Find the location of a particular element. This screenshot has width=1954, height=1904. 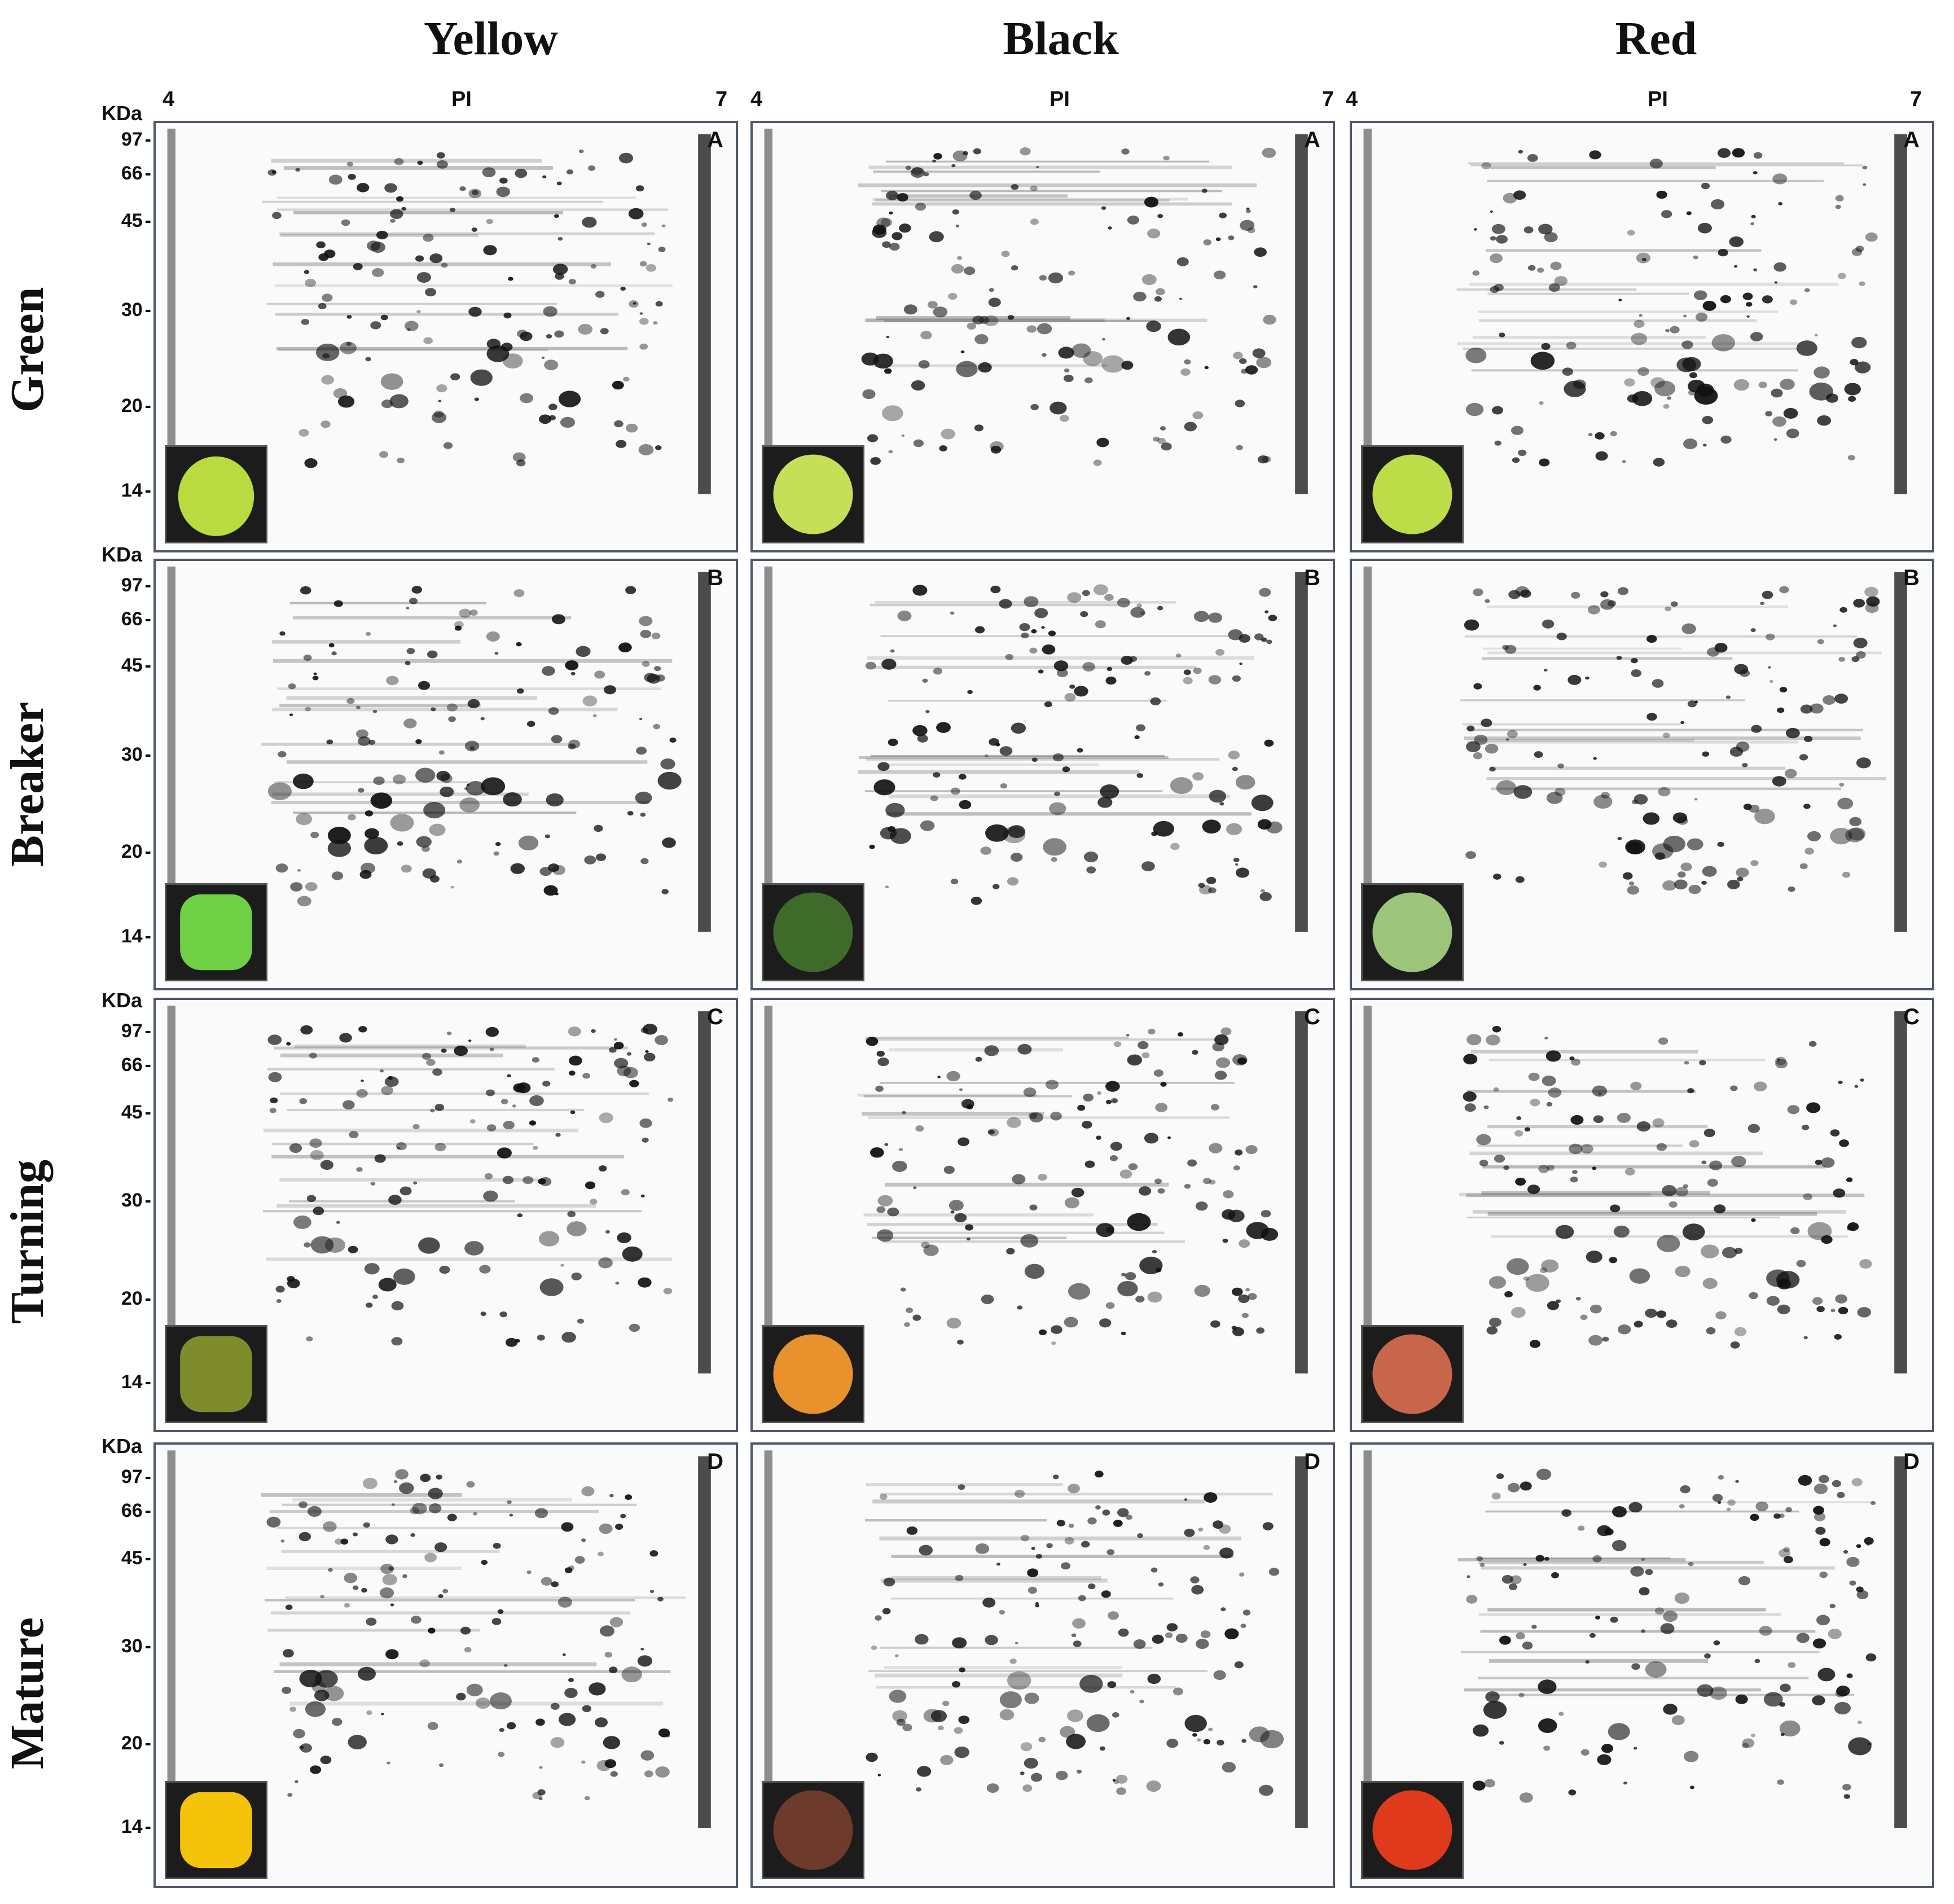

pi-min-yellow: 4 is located at coordinates (169, 99).